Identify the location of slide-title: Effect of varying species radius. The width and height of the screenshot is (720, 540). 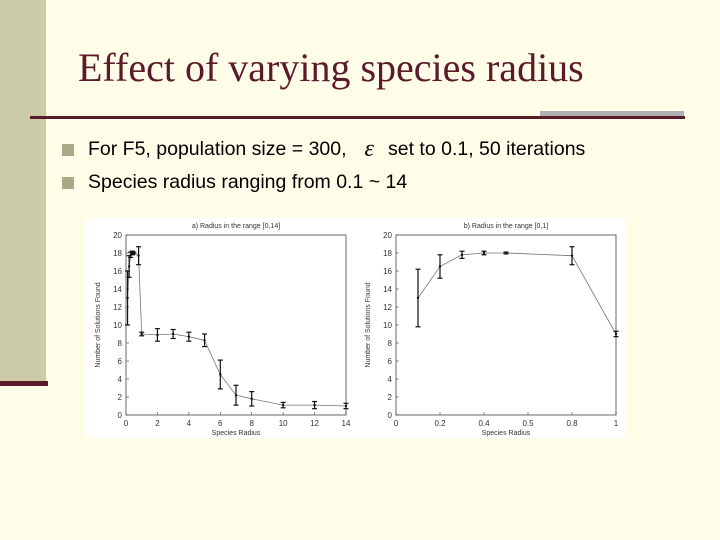
(331, 67).